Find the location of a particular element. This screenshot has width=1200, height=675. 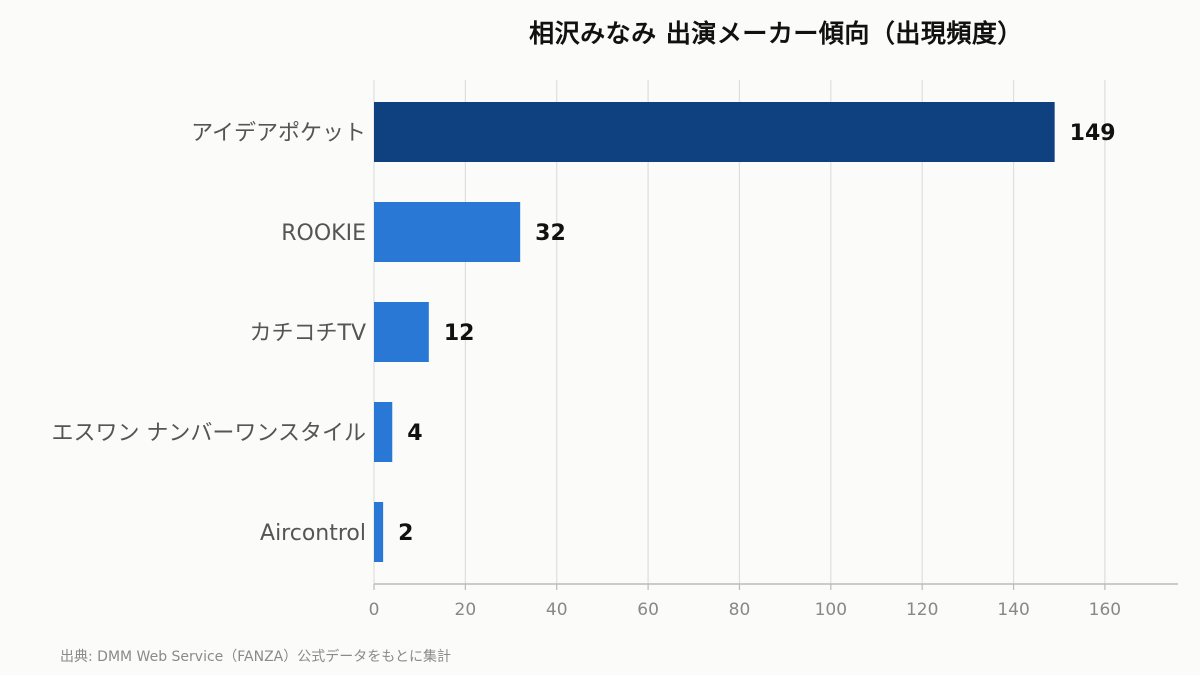

x-tick-label: 120 is located at coordinates (922, 610).